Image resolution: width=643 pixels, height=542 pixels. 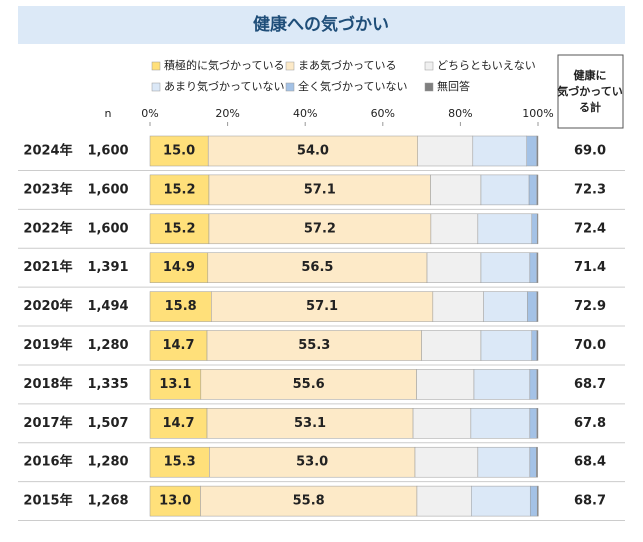 I want to click on n-label: 1,391, so click(x=107, y=267).